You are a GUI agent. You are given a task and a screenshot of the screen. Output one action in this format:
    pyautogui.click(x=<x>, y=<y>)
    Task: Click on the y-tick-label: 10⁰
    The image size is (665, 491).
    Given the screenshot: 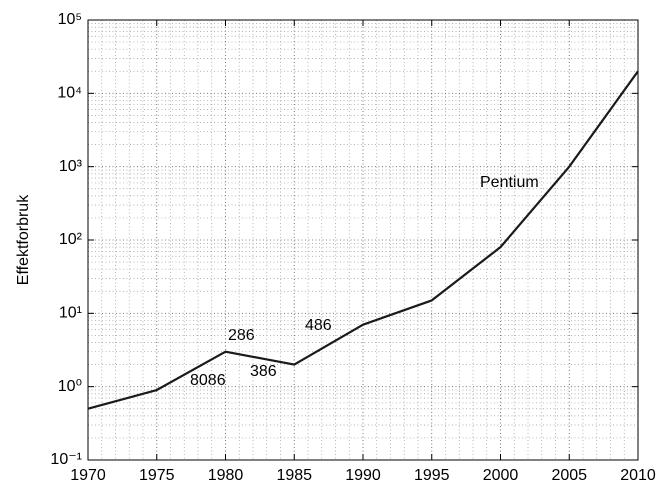 What is the action you would take?
    pyautogui.click(x=70, y=386)
    